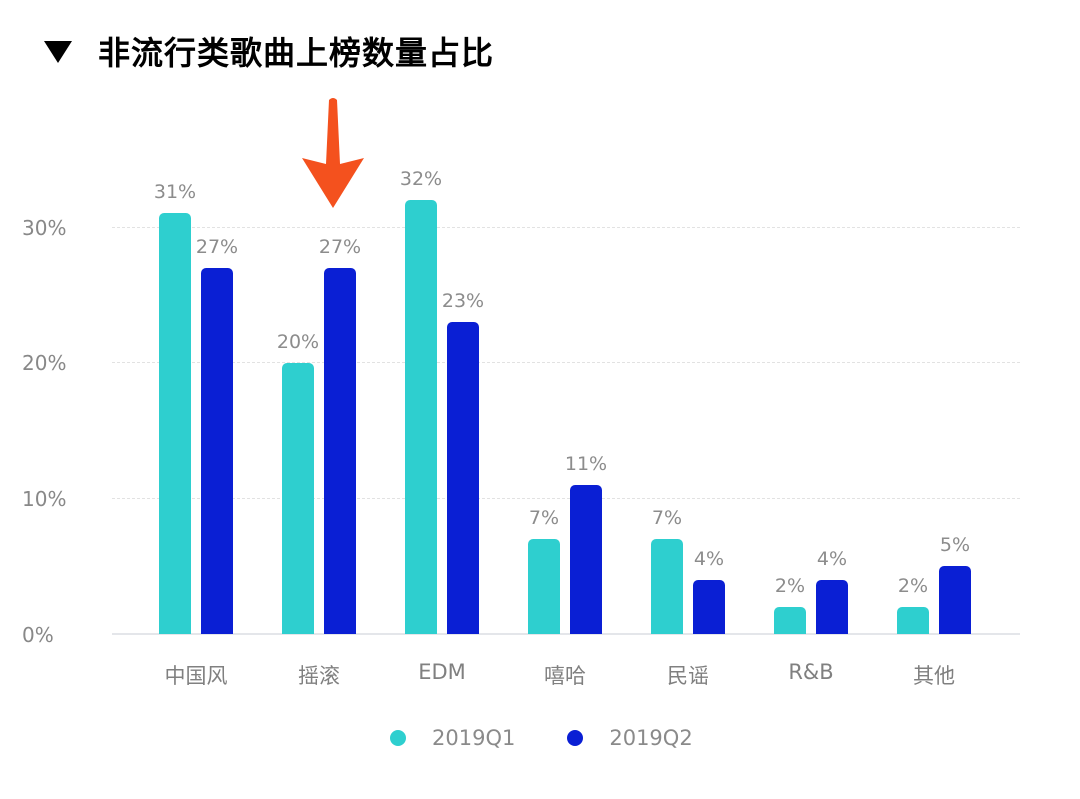 Image resolution: width=1080 pixels, height=799 pixels. I want to click on chart-legend: 2019Q1 2019Q2, so click(567, 738).